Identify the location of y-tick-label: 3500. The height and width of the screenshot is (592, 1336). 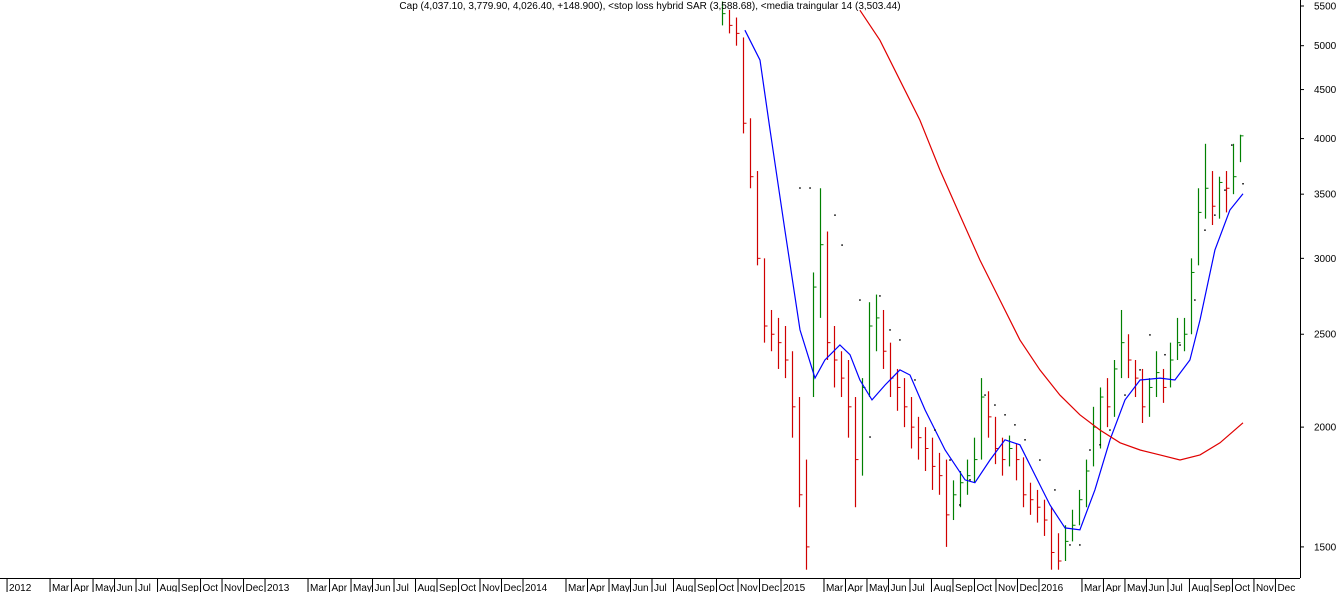
(1325, 195).